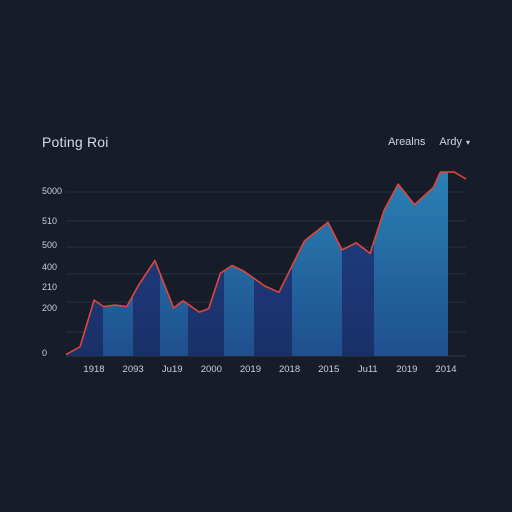 The width and height of the screenshot is (512, 512). Describe the element at coordinates (49, 245) in the screenshot. I see `y-tick-label: 500` at that location.